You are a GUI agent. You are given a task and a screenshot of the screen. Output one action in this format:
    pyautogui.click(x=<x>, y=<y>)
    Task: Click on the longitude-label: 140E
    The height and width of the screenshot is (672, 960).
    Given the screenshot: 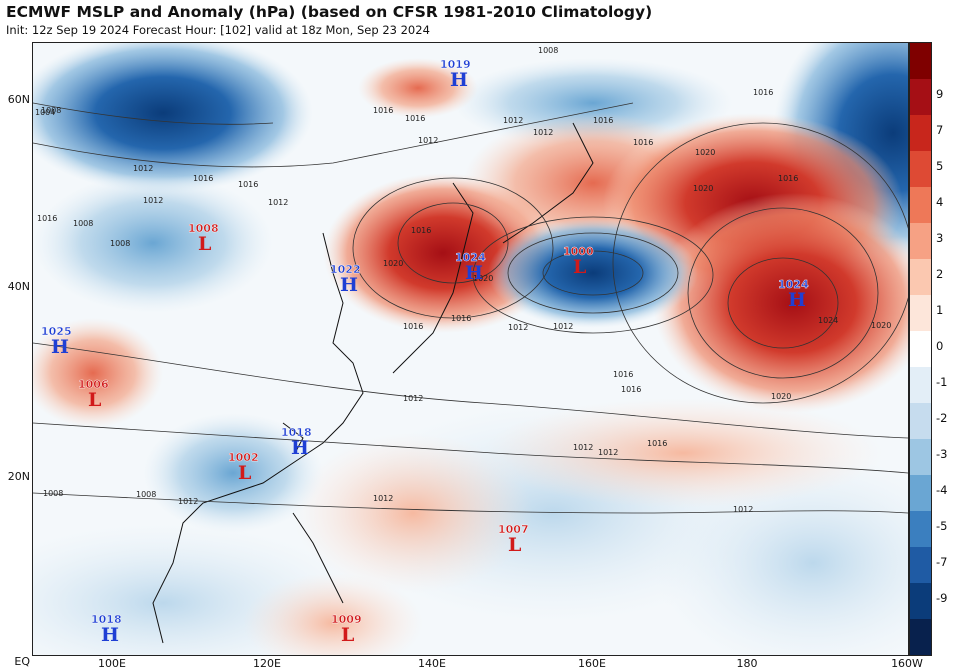 What is the action you would take?
    pyautogui.click(x=432, y=663)
    